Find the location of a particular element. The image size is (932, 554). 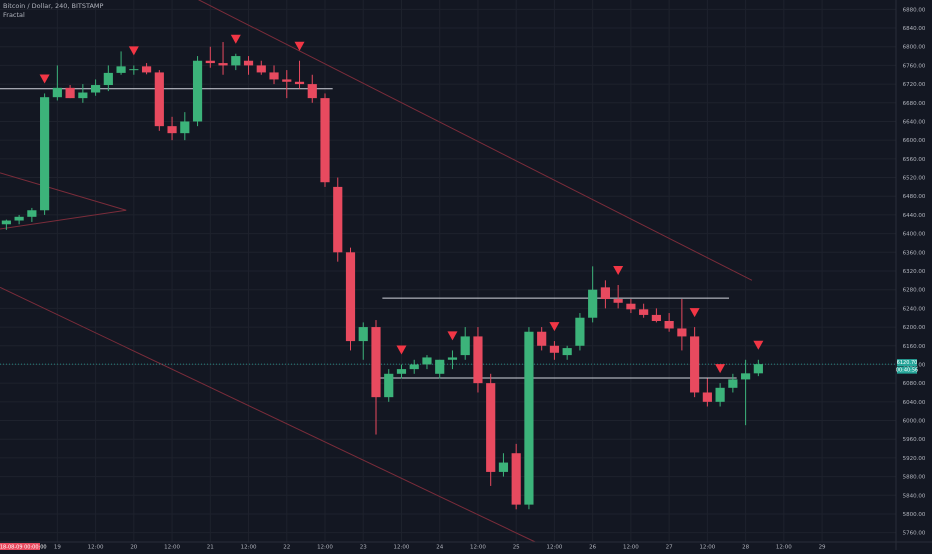

price-tick-label: 6640.00 is located at coordinates (914, 122).